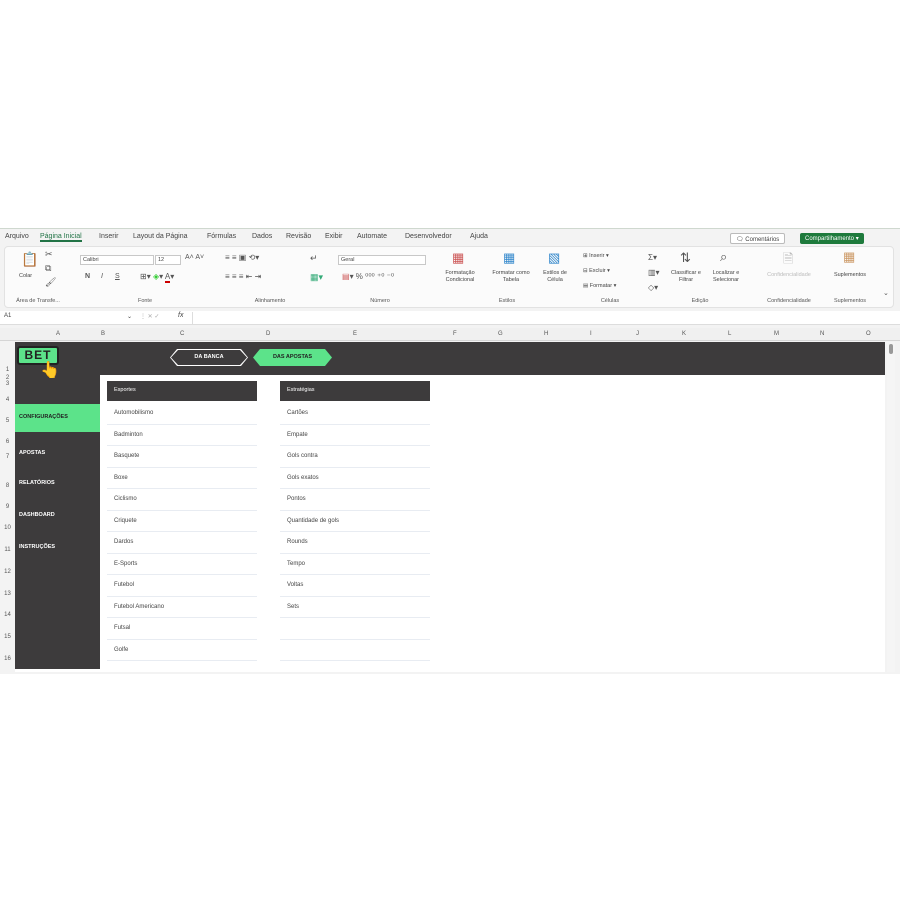 The image size is (900, 900). I want to click on strategies-list-item: Rounds, so click(355, 543).